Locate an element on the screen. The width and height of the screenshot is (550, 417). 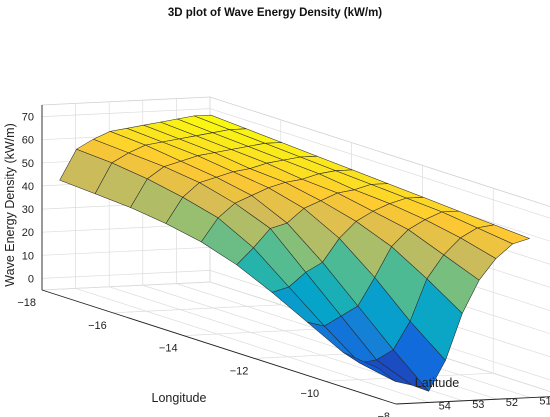
z-tick-label: 10 is located at coordinates (28, 256).